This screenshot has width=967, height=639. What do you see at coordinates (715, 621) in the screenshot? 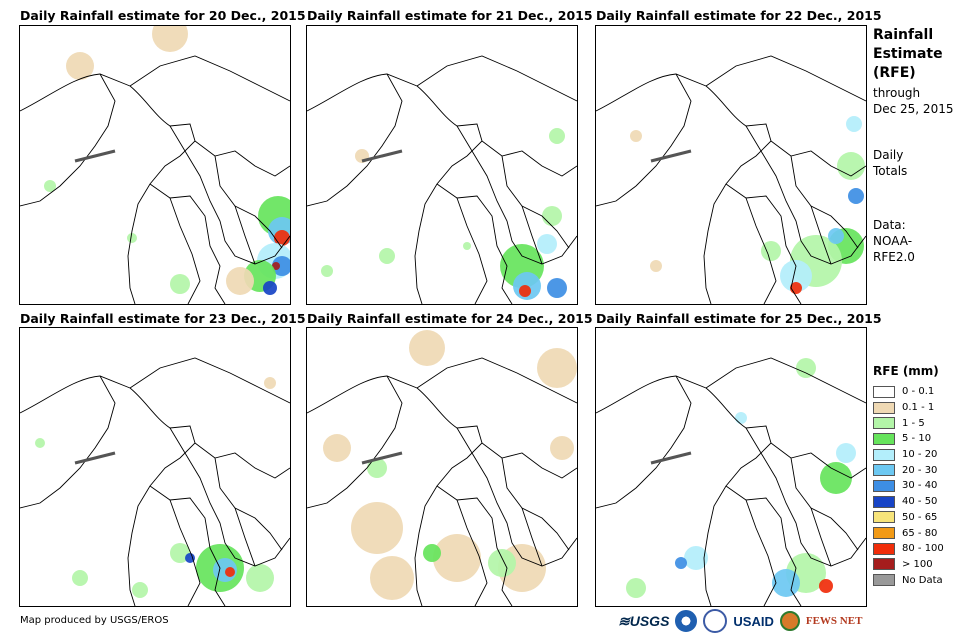
I see `seal-icon` at bounding box center [715, 621].